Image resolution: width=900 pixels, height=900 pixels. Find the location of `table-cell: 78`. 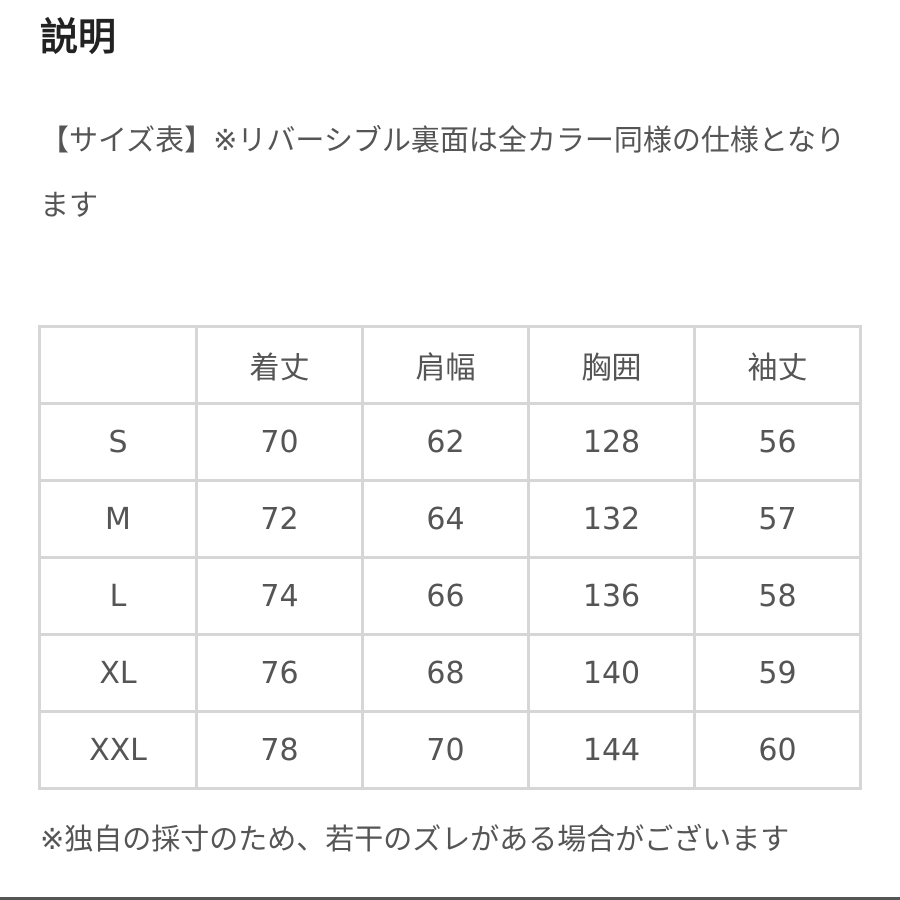

table-cell: 78 is located at coordinates (279, 750).